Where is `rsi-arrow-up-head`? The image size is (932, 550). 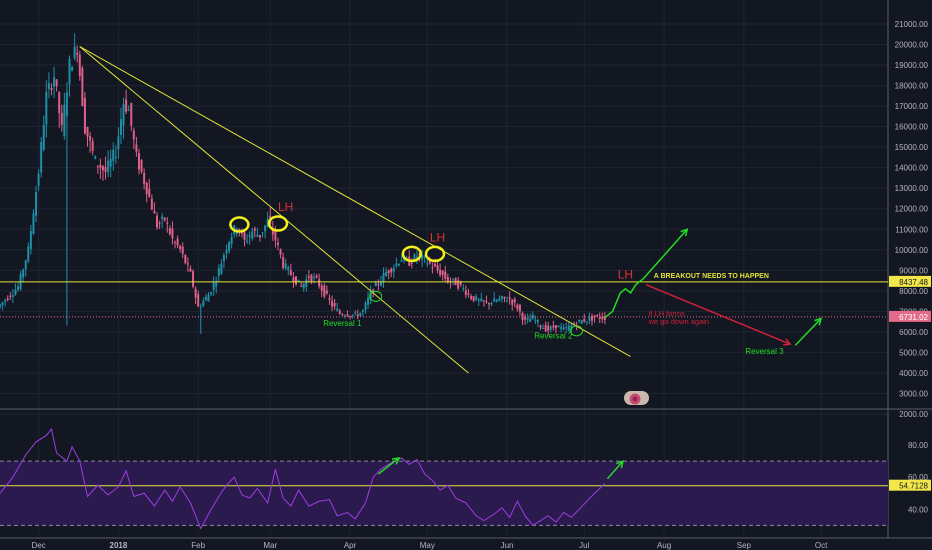
rsi-arrow-up-head is located at coordinates (396, 460).